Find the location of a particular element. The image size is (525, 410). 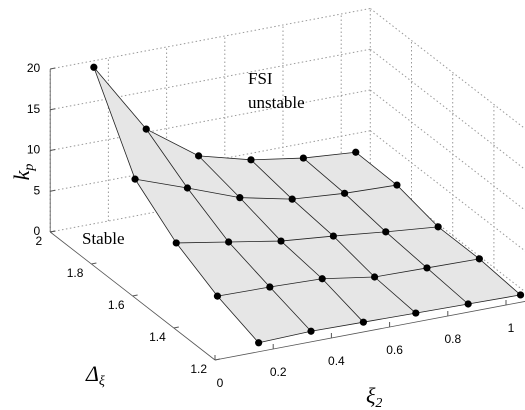

y-tick-label: 1.4 is located at coordinates (157, 337).